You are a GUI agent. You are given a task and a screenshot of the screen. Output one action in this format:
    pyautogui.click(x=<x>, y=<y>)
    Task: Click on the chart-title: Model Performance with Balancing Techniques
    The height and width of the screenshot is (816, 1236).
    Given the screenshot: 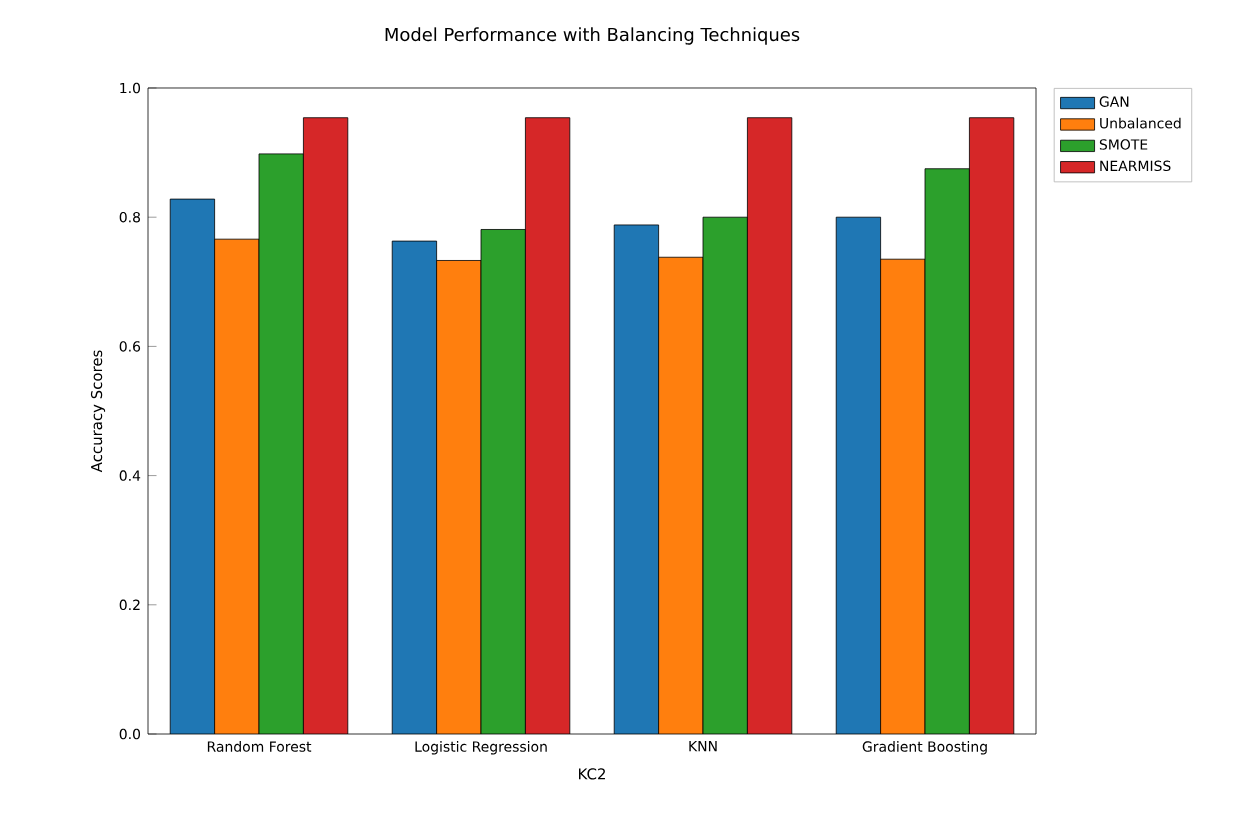 What is the action you would take?
    pyautogui.click(x=592, y=36)
    